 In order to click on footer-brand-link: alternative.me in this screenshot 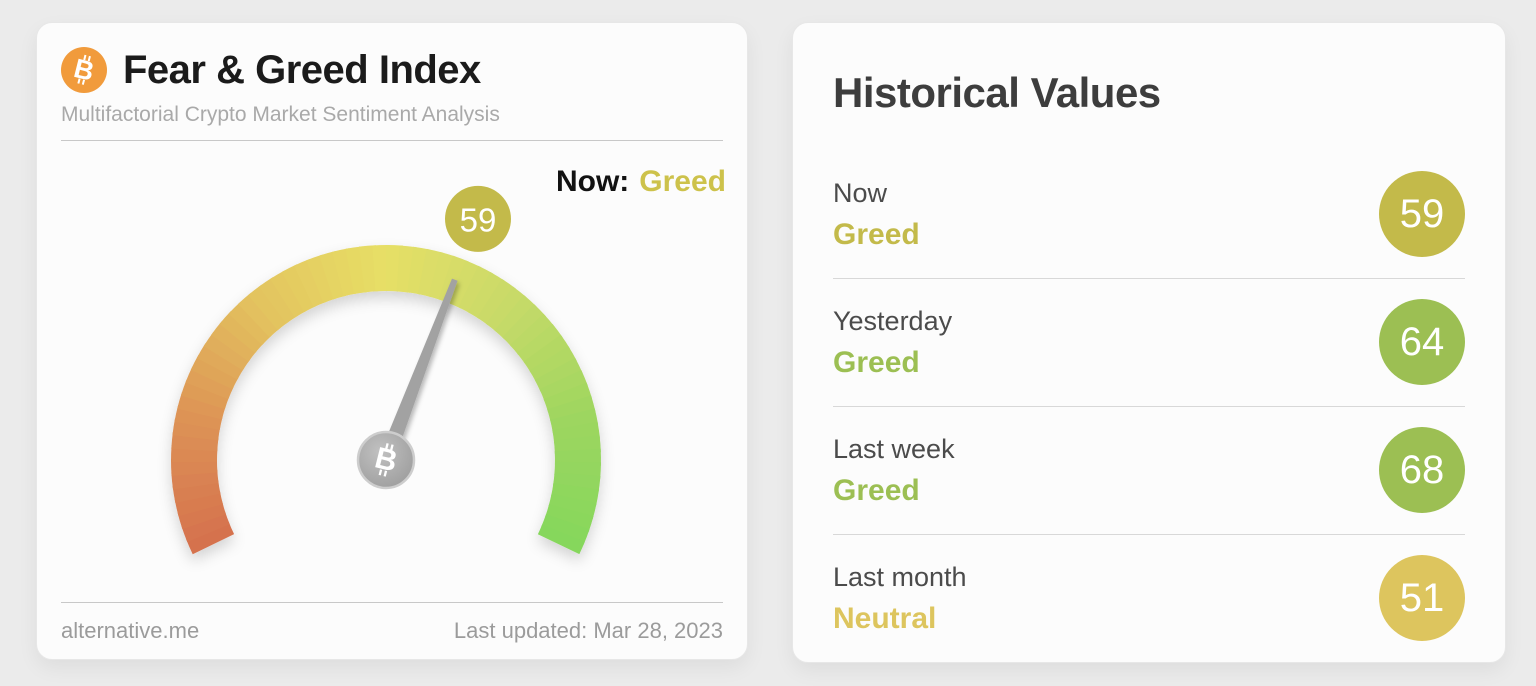, I will do `click(130, 630)`.